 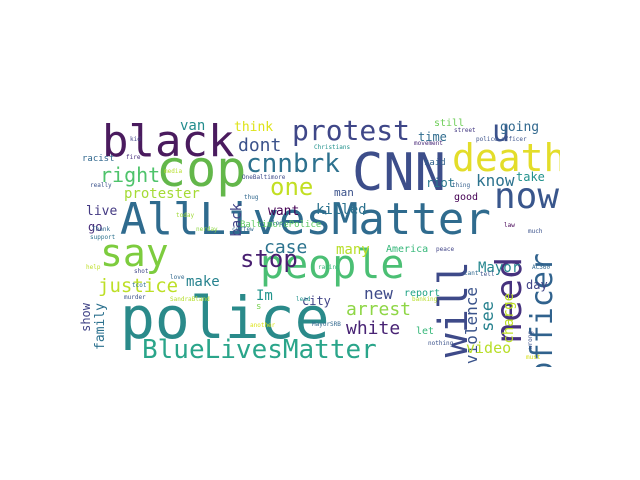 What do you see at coordinates (440, 183) in the screenshot?
I see `word-riot: riot` at bounding box center [440, 183].